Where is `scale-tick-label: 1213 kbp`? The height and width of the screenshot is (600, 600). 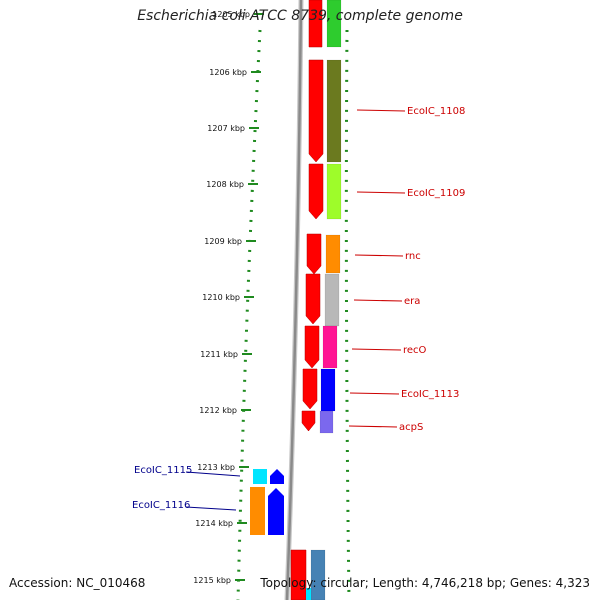 scale-tick-label: 1213 kbp is located at coordinates (216, 467).